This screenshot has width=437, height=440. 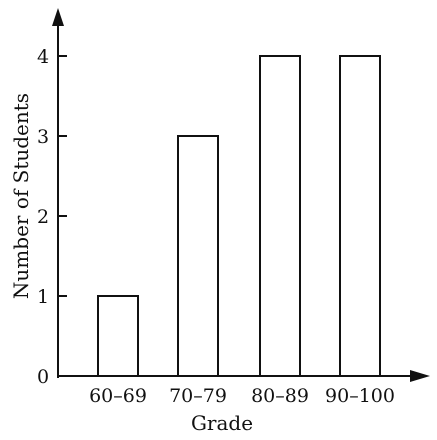 I want to click on xtick-label-0: 60–69, so click(x=118, y=396).